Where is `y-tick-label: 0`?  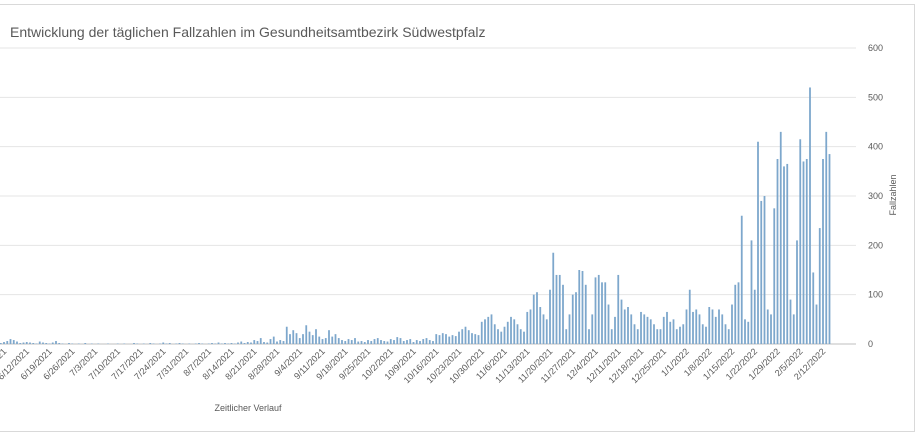
y-tick-label: 0 is located at coordinates (870, 344).